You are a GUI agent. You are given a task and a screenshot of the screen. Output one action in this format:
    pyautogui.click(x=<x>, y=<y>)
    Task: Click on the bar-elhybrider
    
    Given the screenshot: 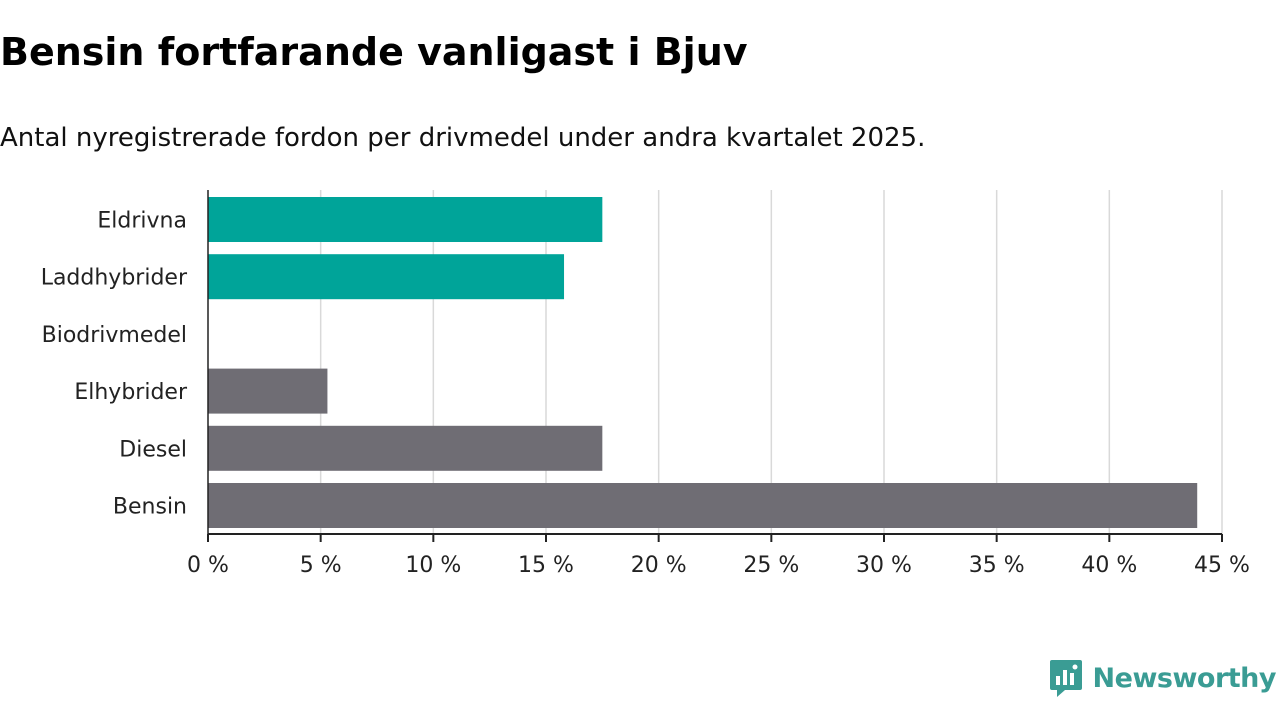 What is the action you would take?
    pyautogui.click(x=268, y=391)
    